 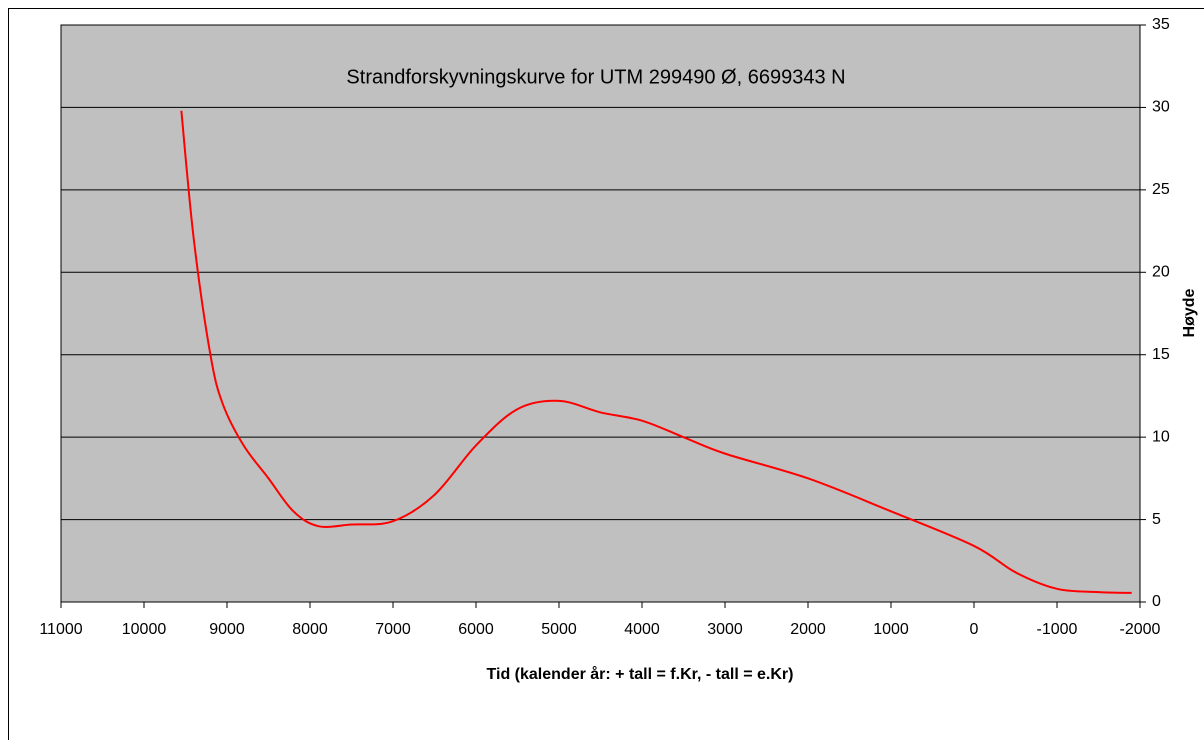 What do you see at coordinates (1161, 24) in the screenshot?
I see `y-tick-label: 35` at bounding box center [1161, 24].